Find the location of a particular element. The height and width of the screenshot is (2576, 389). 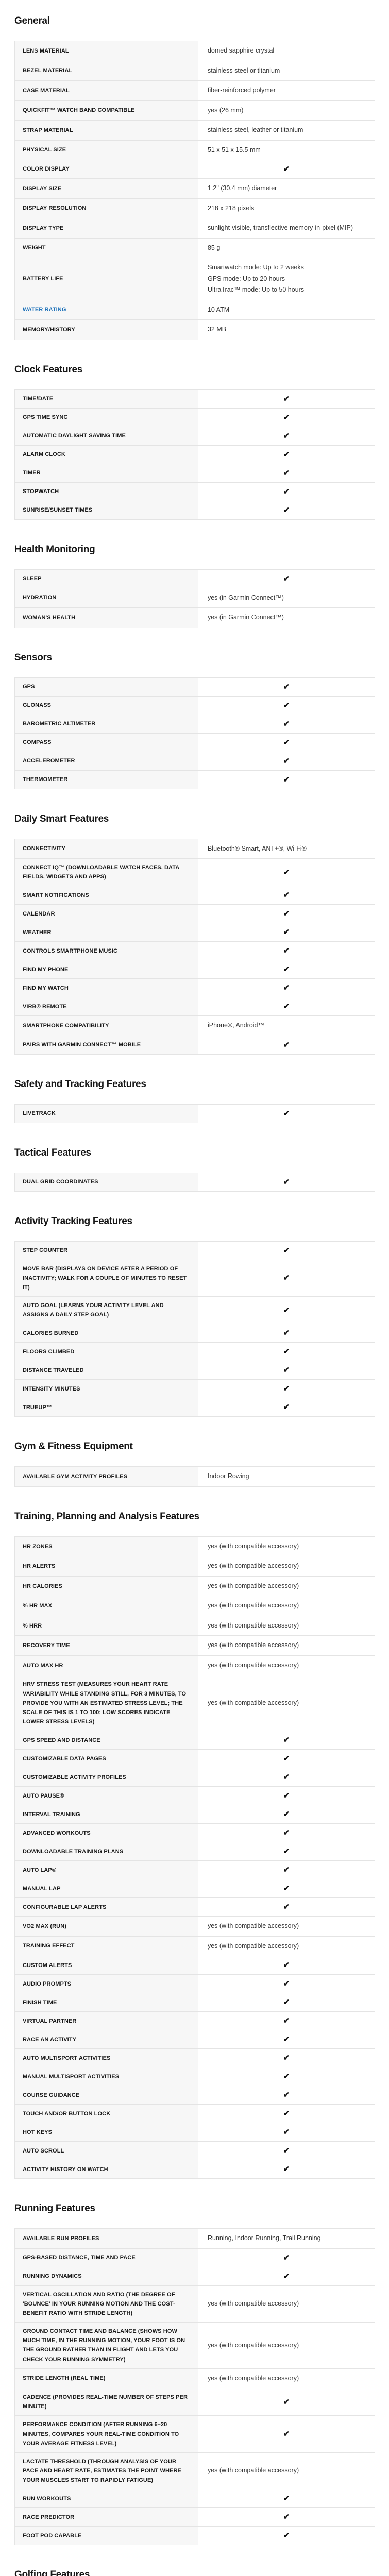

spec-label-cell: RACE PREDICTOR is located at coordinates (107, 2517).